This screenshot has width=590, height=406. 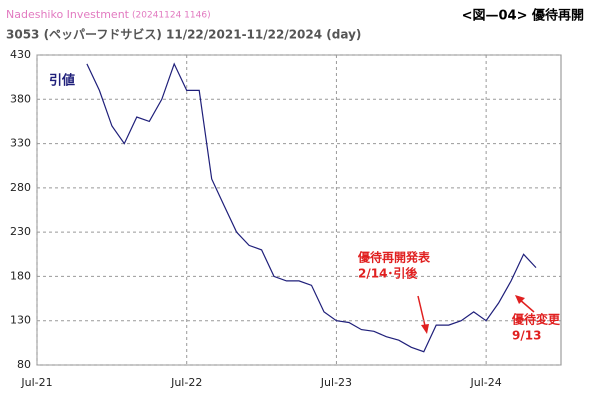 I want to click on figure-label: <図—04> 優待再開, so click(x=523, y=16).